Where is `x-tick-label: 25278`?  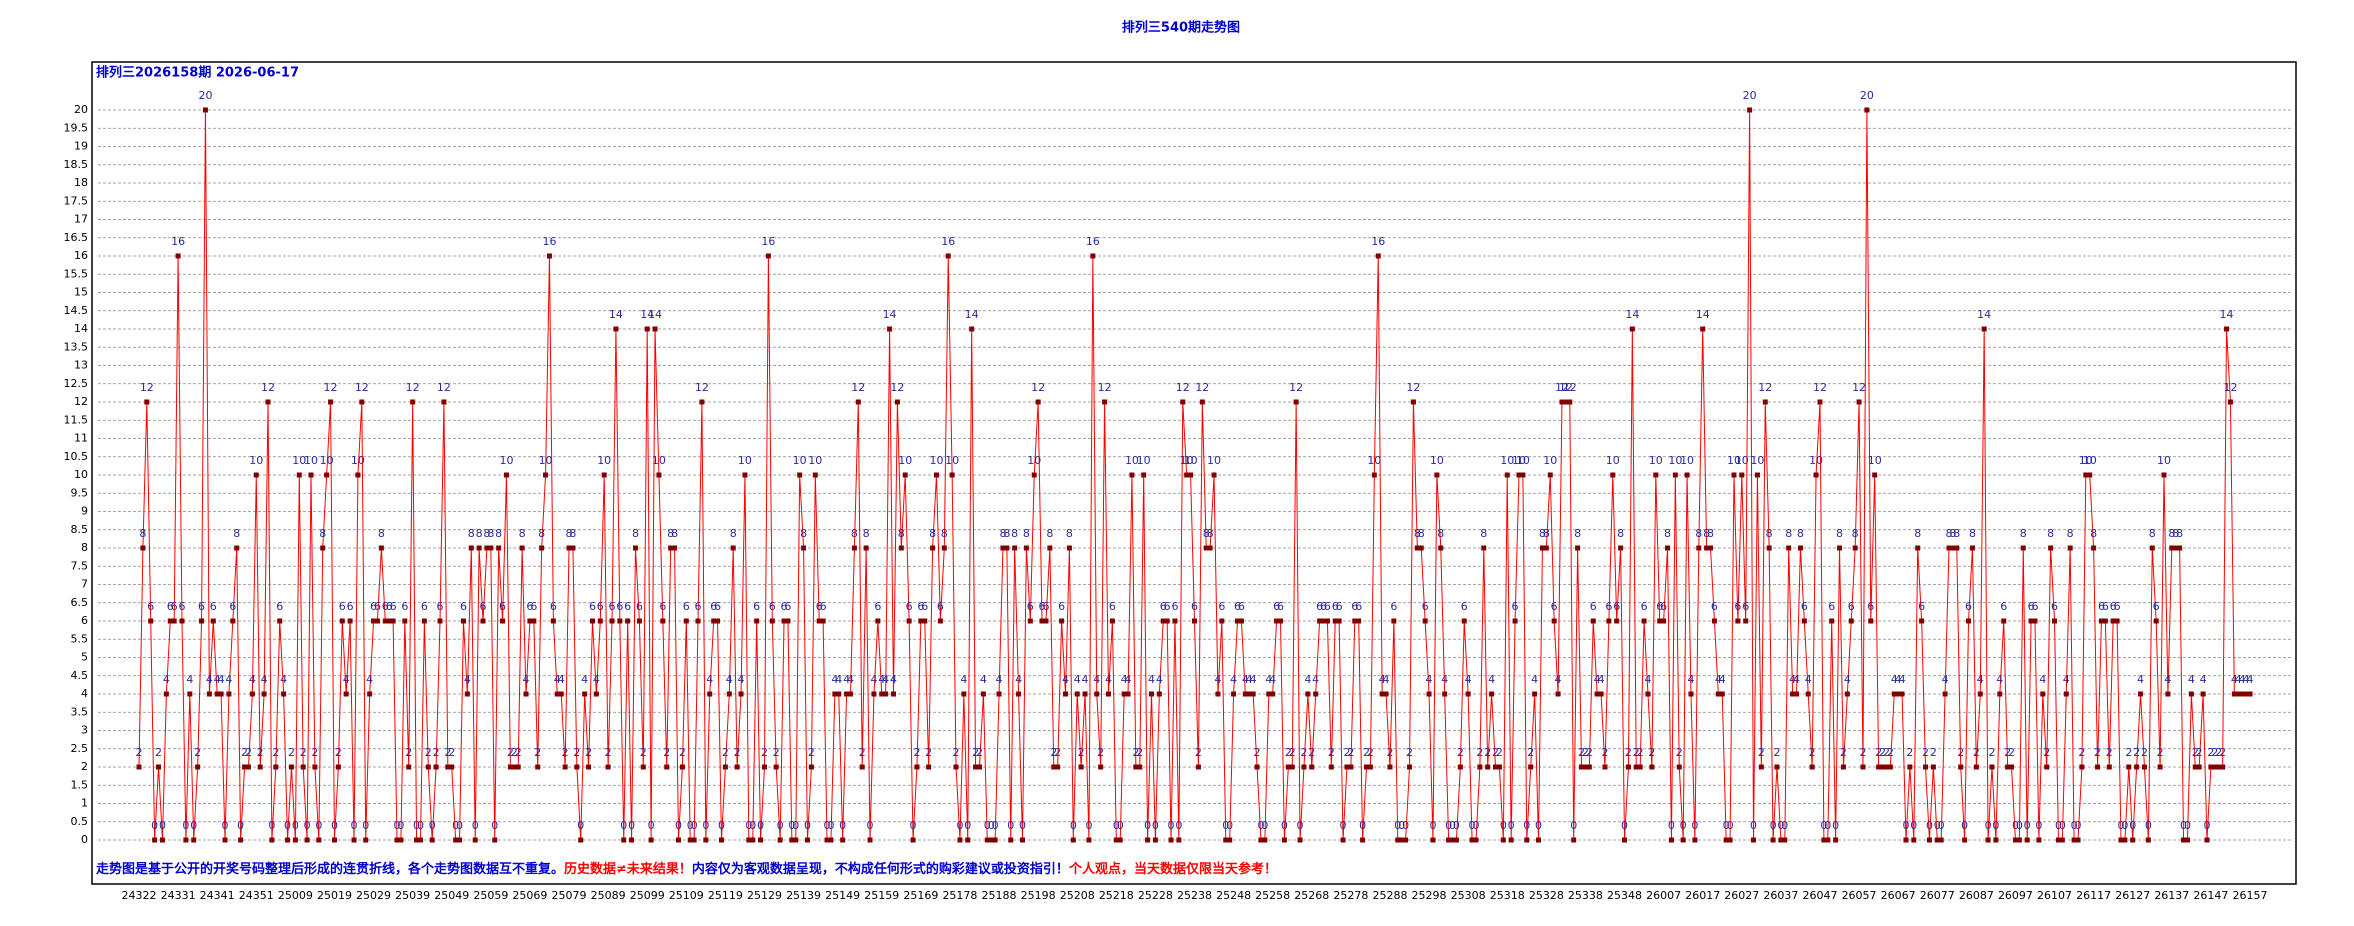
x-tick-label: 25278 is located at coordinates (1350, 895).